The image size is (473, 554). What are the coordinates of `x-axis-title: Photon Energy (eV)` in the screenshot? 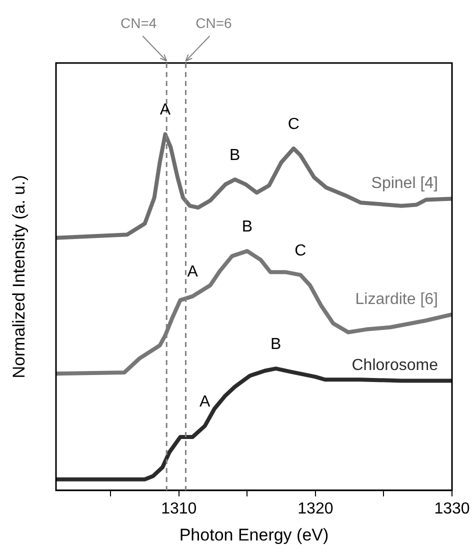 It's located at (254, 534).